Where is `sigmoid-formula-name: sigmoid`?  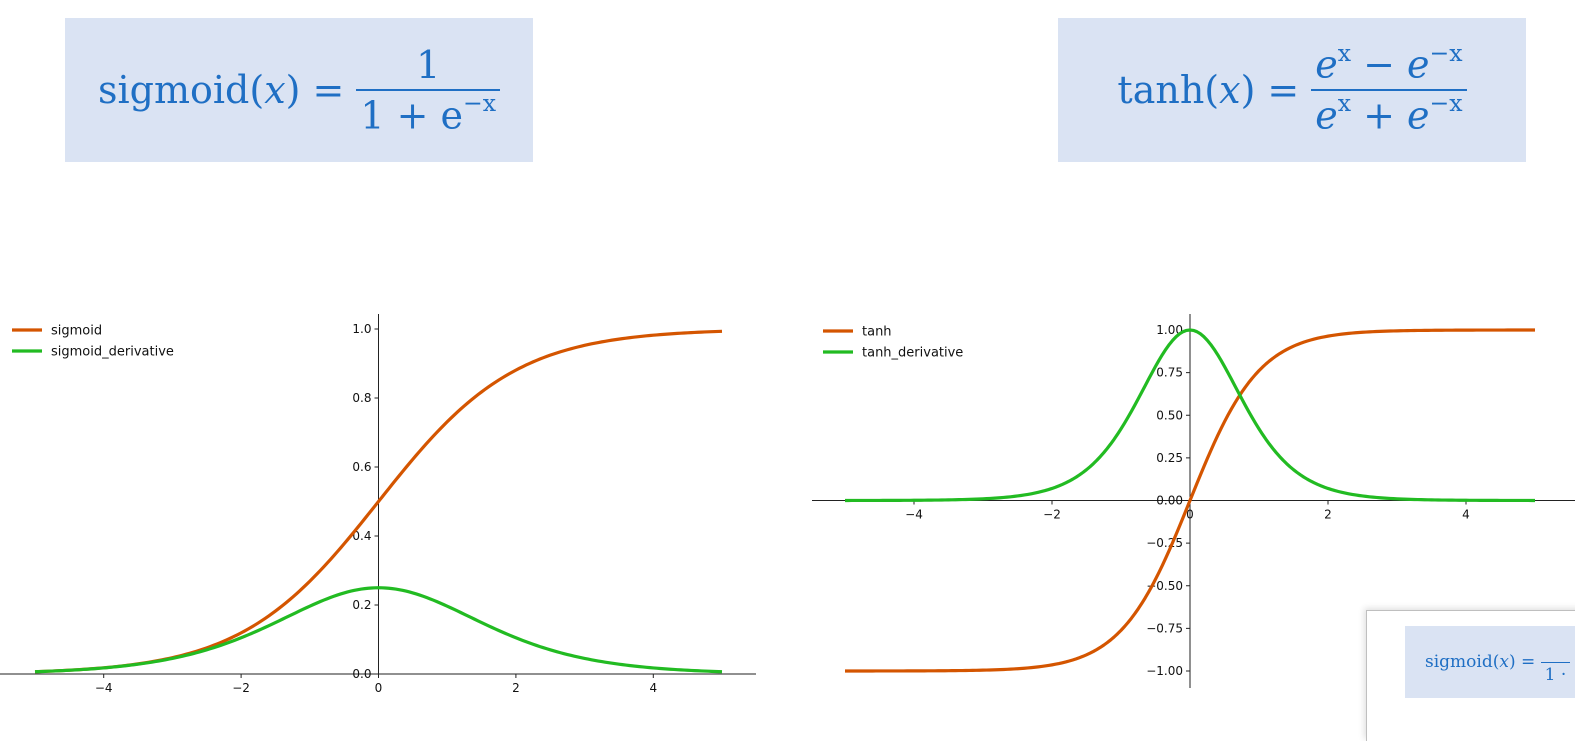 sigmoid-formula-name: sigmoid is located at coordinates (174, 90).